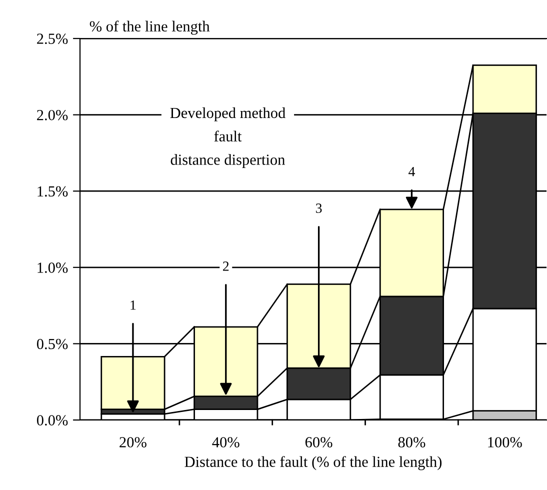 This screenshot has width=547, height=490. Describe the element at coordinates (133, 442) in the screenshot. I see `x-tick-label: 20%` at that location.